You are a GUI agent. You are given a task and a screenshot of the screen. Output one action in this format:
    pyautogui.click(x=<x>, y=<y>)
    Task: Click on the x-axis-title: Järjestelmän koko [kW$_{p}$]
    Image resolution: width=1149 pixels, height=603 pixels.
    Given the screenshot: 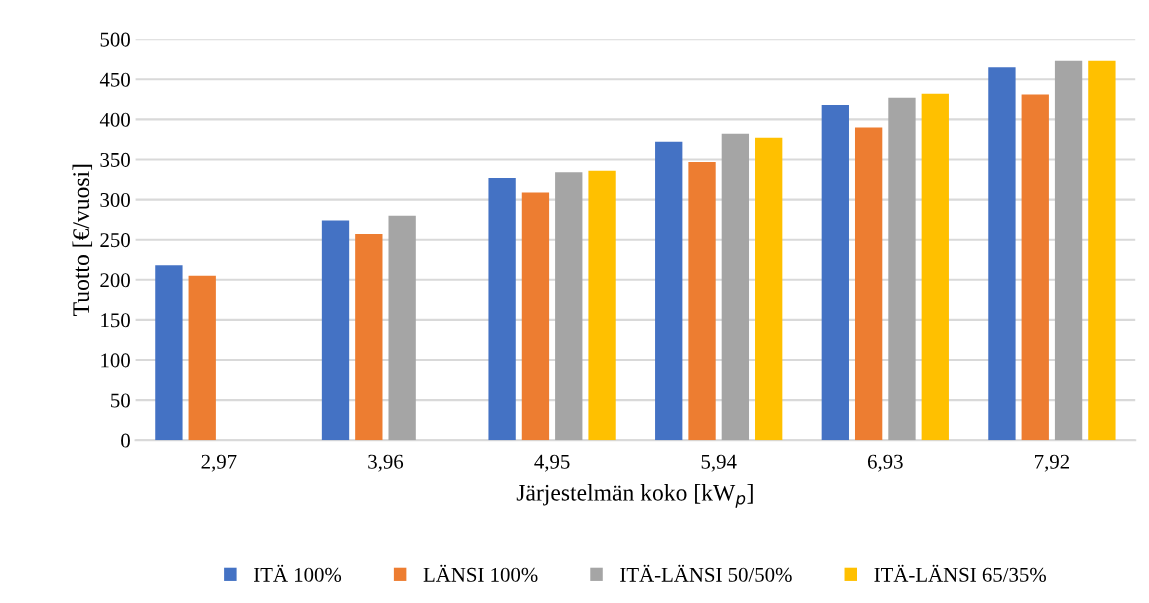 What is the action you would take?
    pyautogui.click(x=634, y=496)
    